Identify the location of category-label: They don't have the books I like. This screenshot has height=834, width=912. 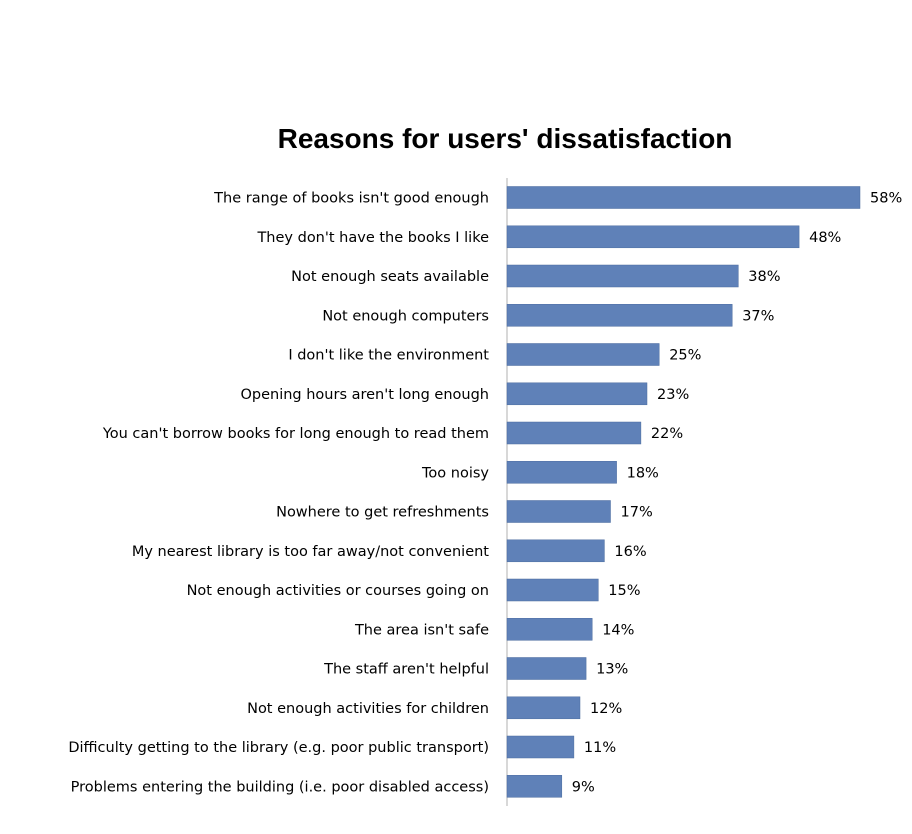
(372, 238).